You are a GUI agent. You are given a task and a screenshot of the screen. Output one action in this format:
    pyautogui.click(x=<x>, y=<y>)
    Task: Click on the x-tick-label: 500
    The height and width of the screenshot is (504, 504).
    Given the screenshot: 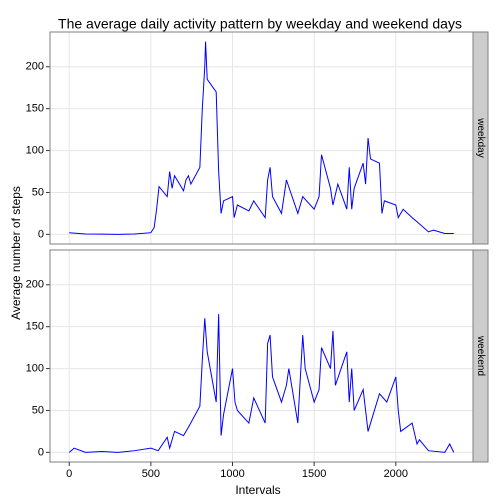 What is the action you would take?
    pyautogui.click(x=151, y=474)
    